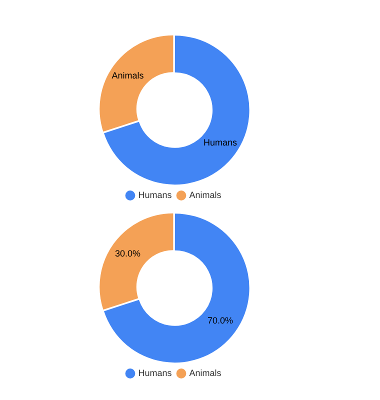 The width and height of the screenshot is (380, 400). Describe the element at coordinates (220, 321) in the screenshot. I see `data-label: 70.0%` at that location.